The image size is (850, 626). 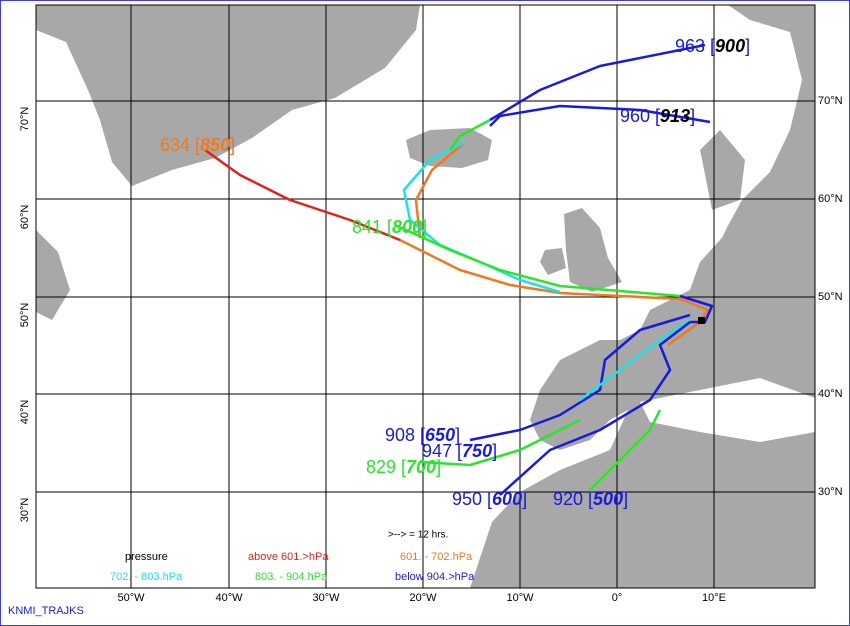 I want to click on label-level: 500, so click(x=608, y=499).